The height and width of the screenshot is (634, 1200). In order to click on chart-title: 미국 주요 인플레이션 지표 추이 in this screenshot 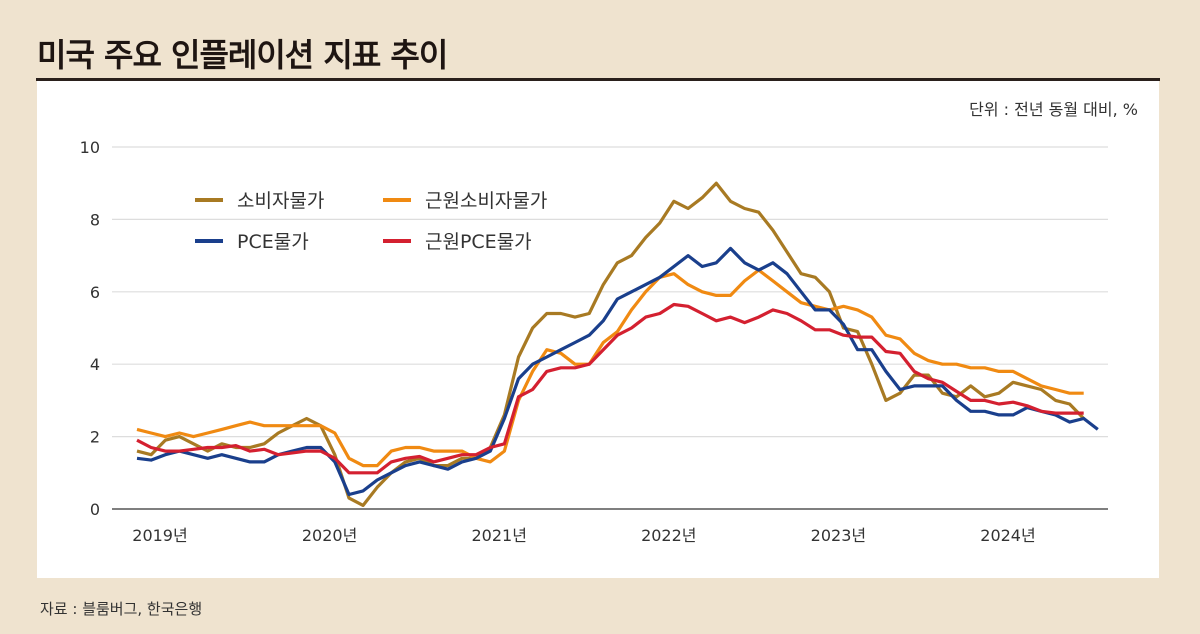, I will do `click(242, 55)`.